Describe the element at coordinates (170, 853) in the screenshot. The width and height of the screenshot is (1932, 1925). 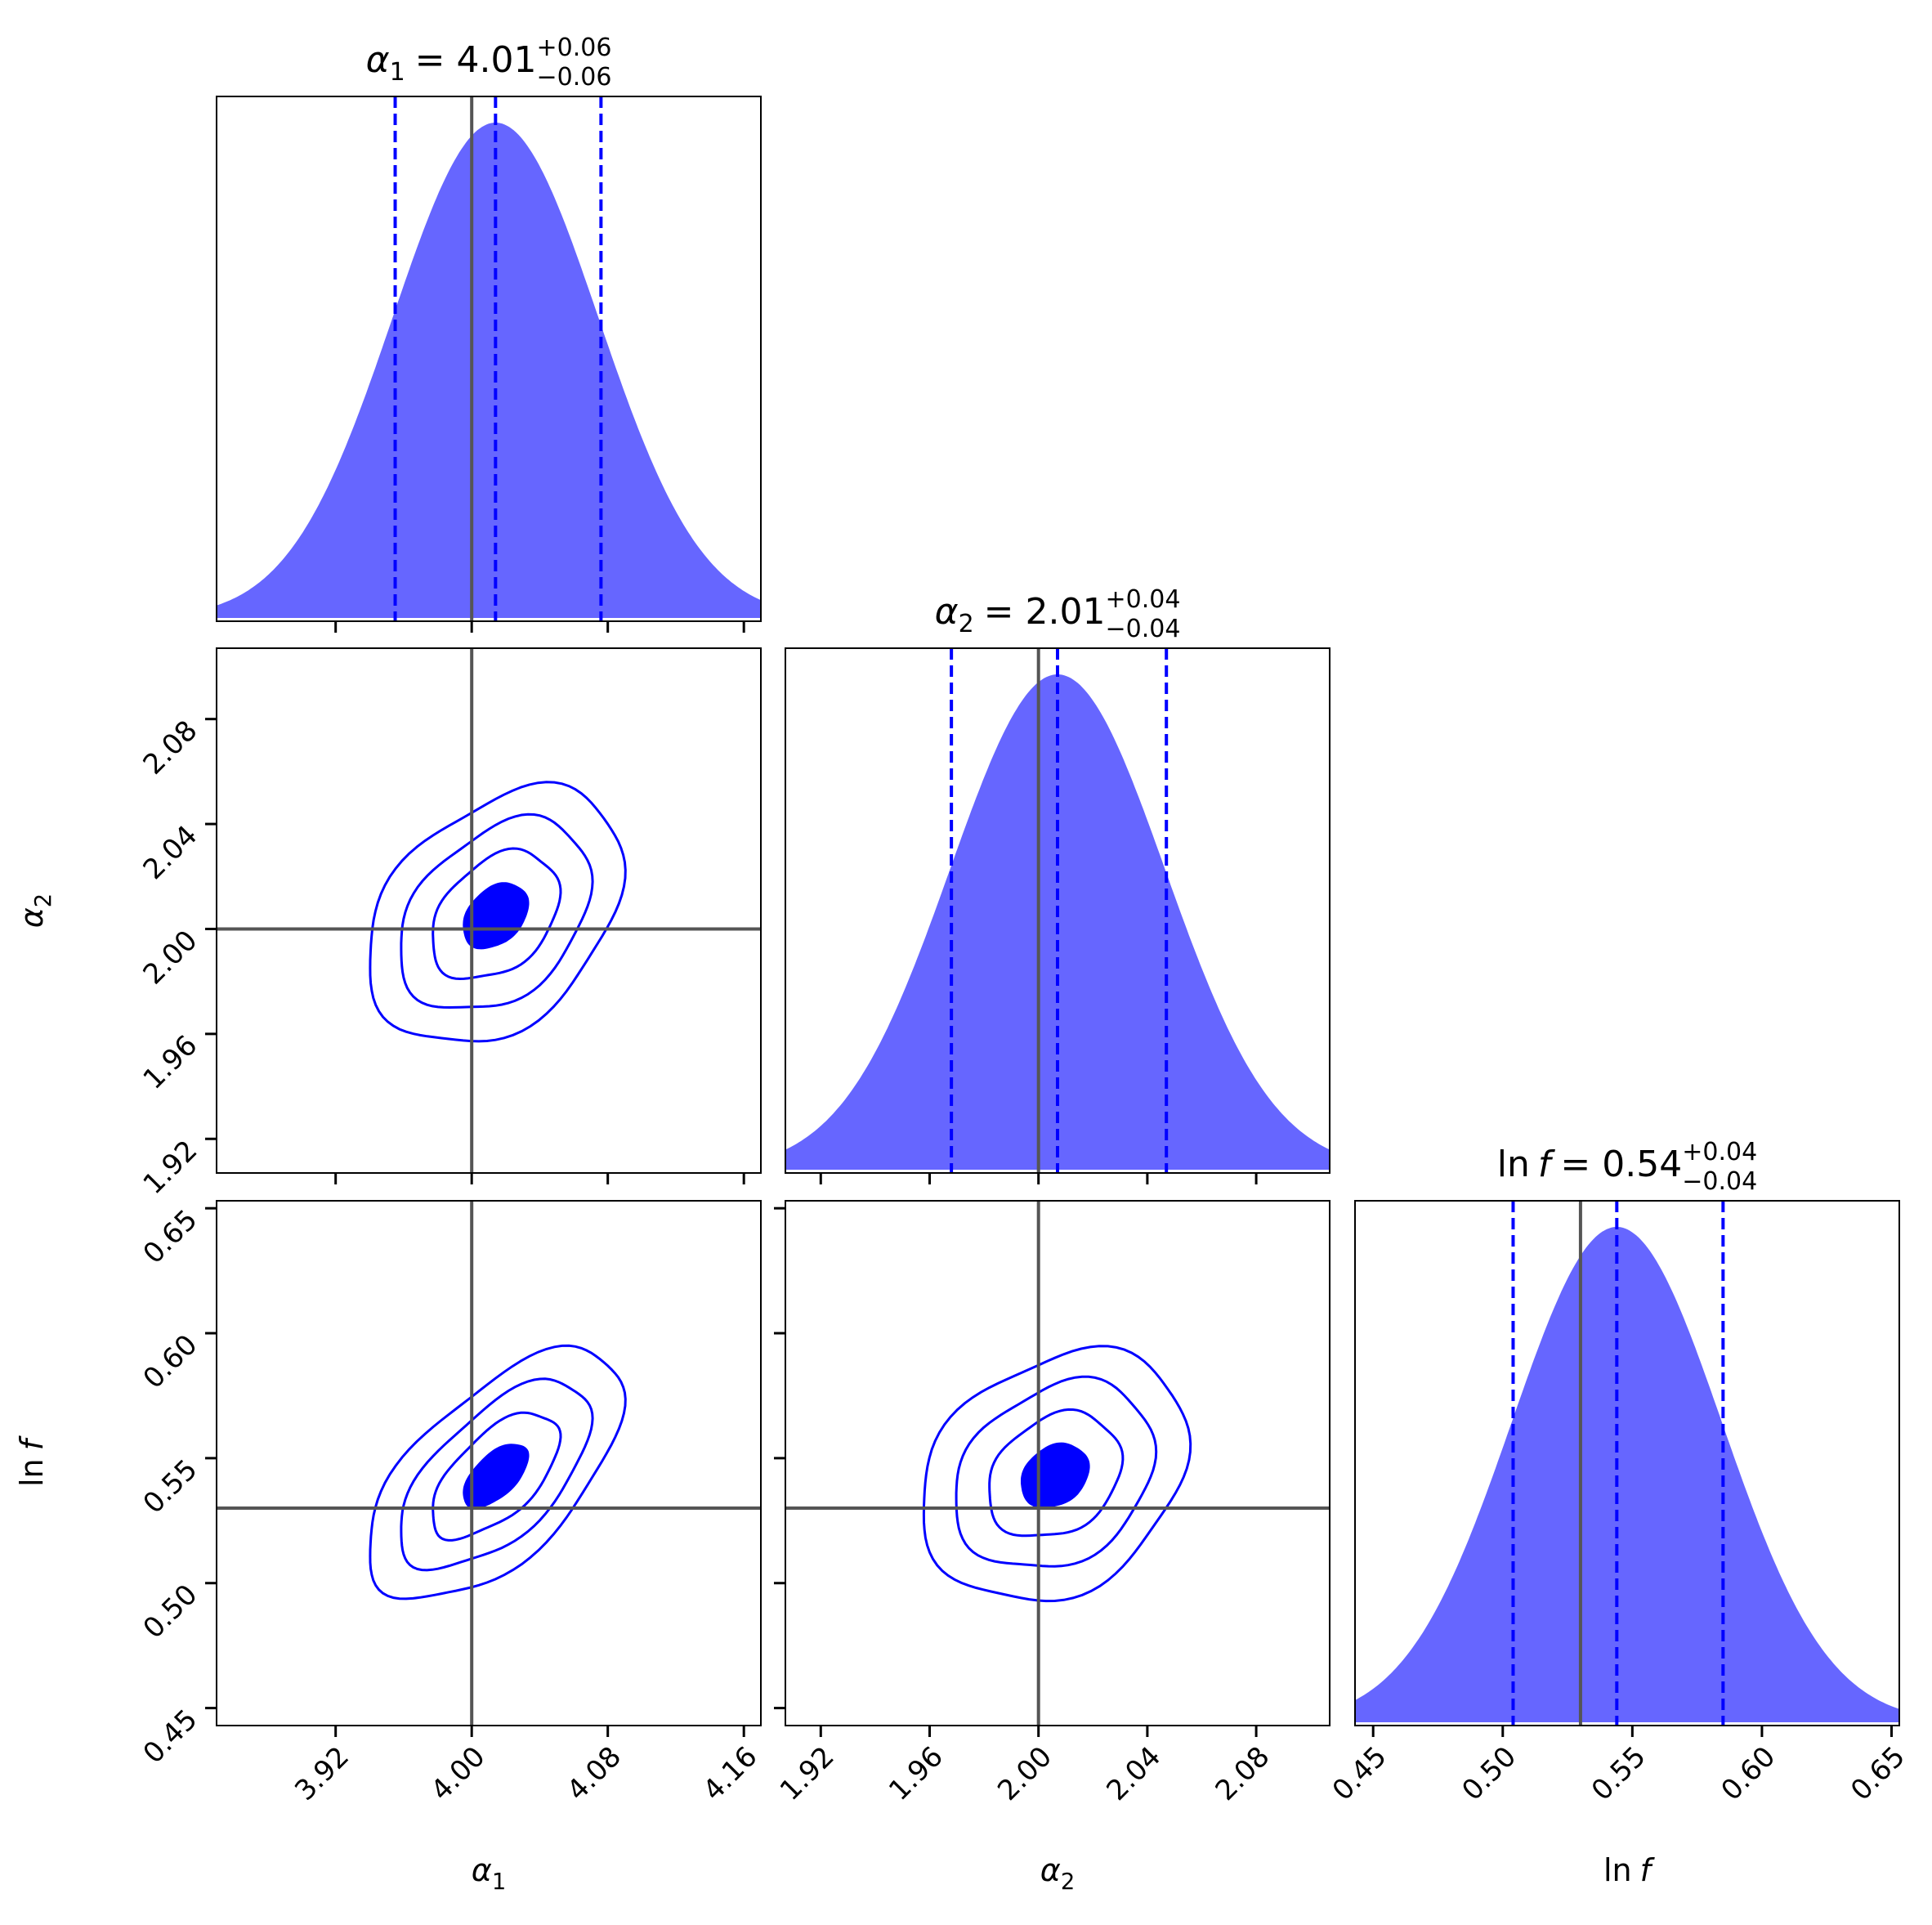
I see `ytick-label-a2-3: 2.04` at that location.